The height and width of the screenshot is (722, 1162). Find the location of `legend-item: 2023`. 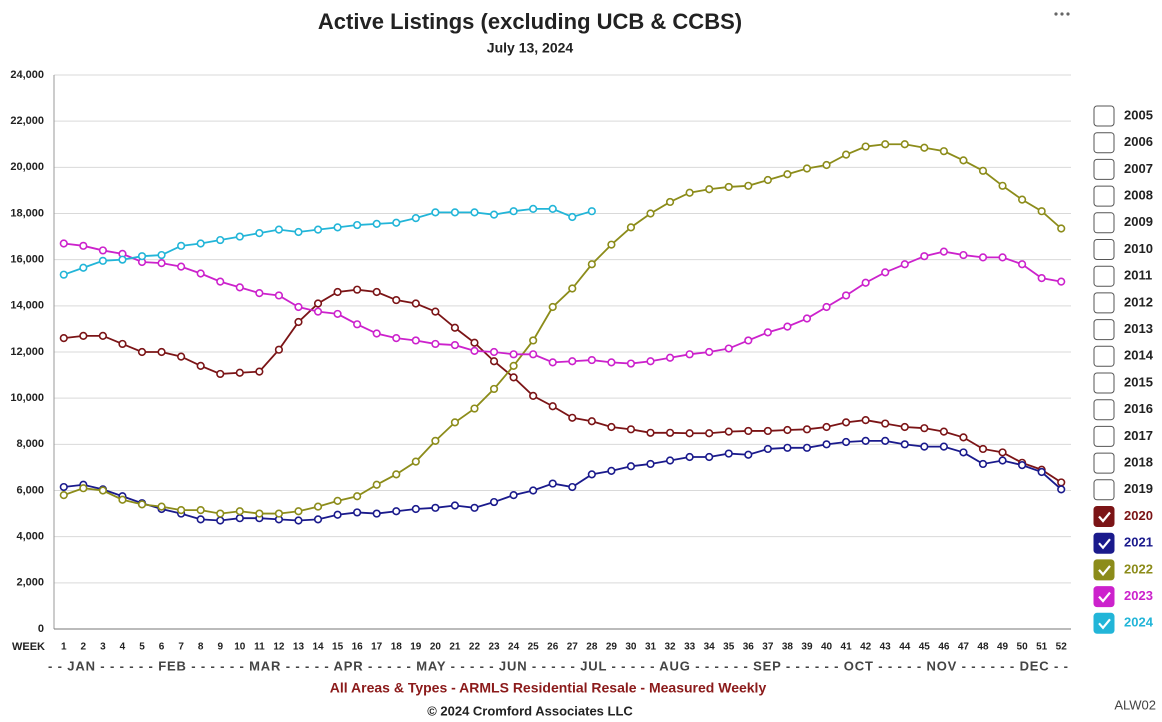

legend-item: 2023 is located at coordinates (1123, 597).